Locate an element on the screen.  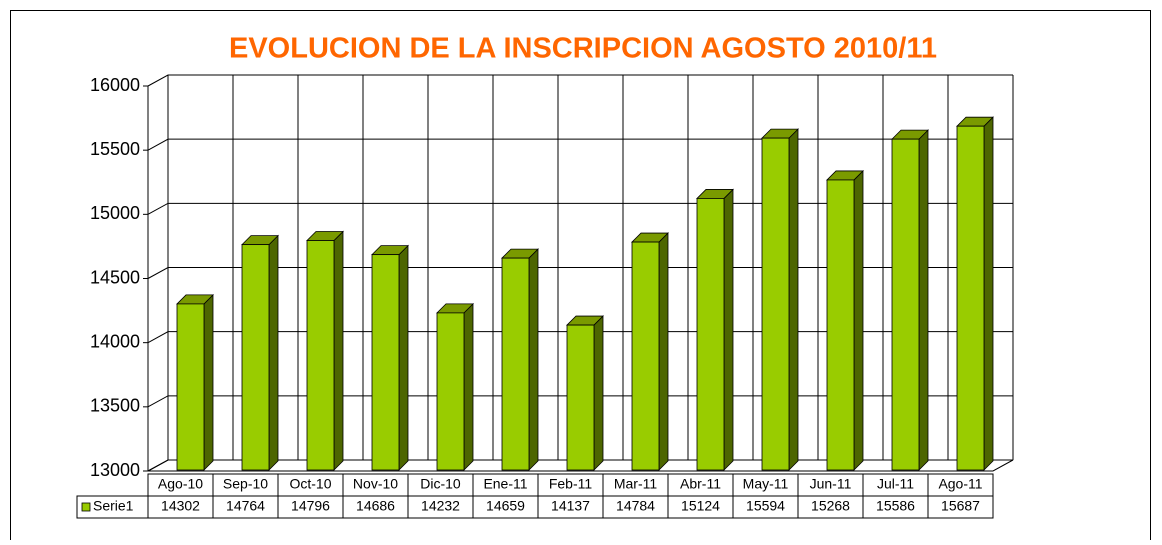
table-value: 14764 is located at coordinates (245, 506).